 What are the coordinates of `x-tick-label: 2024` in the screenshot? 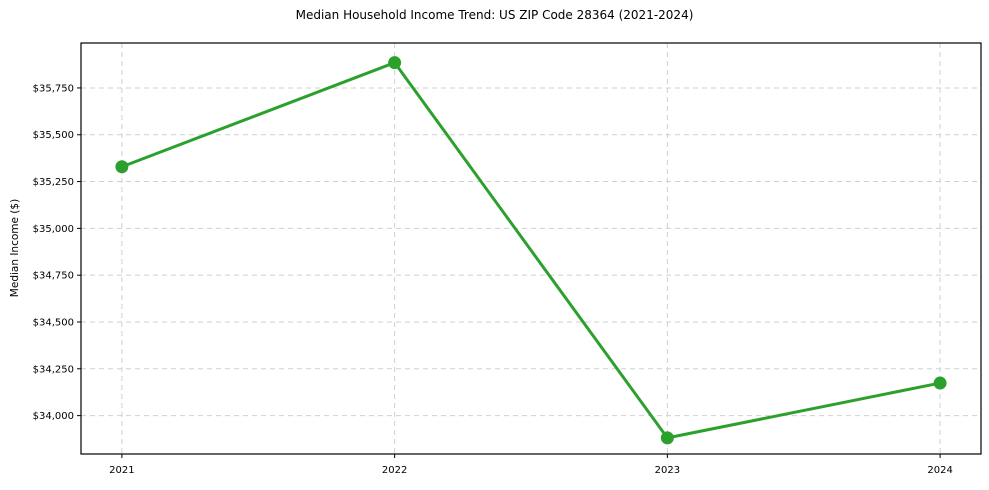 It's located at (939, 470).